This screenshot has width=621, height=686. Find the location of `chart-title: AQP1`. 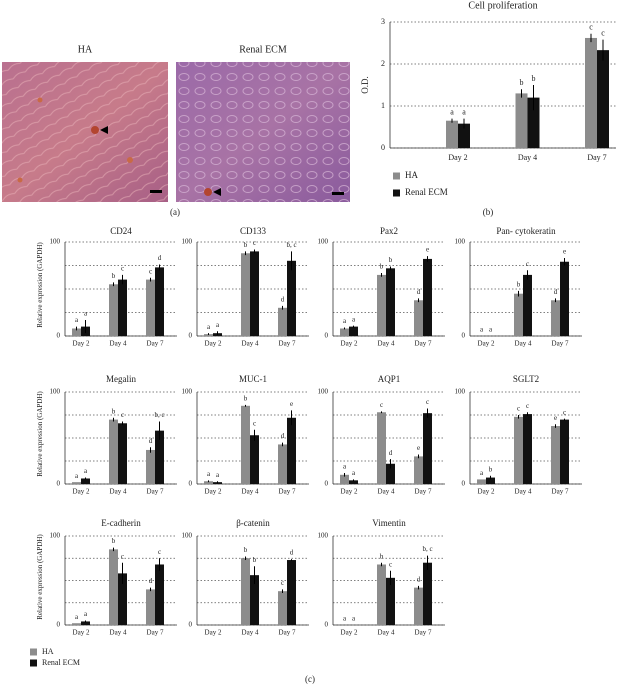

chart-title: AQP1 is located at coordinates (389, 379).